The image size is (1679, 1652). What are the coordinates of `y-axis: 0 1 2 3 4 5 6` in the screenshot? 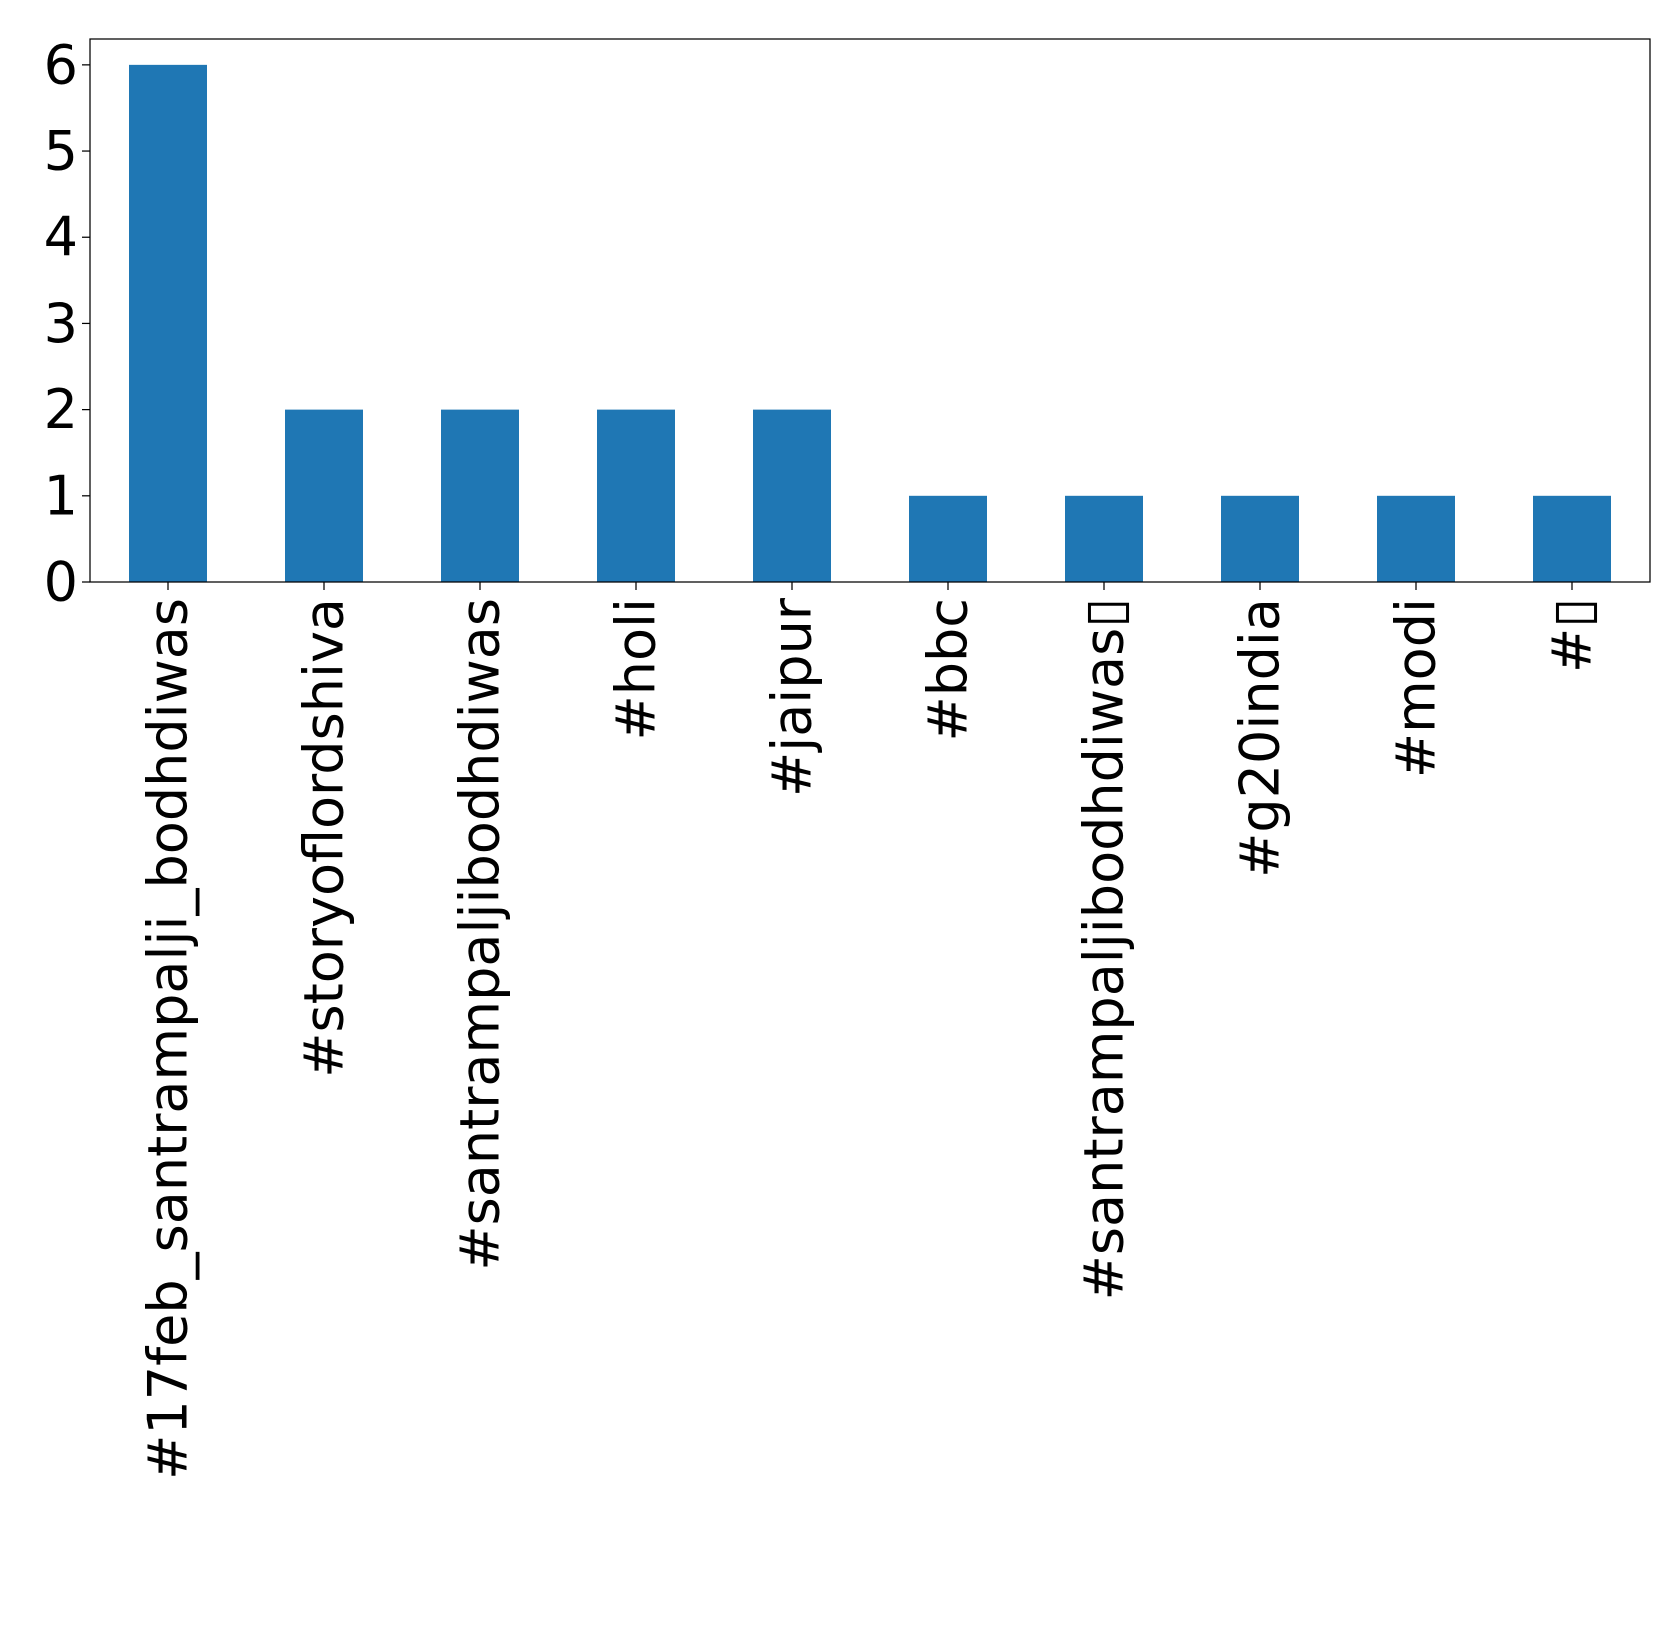 It's located at (67, 323).